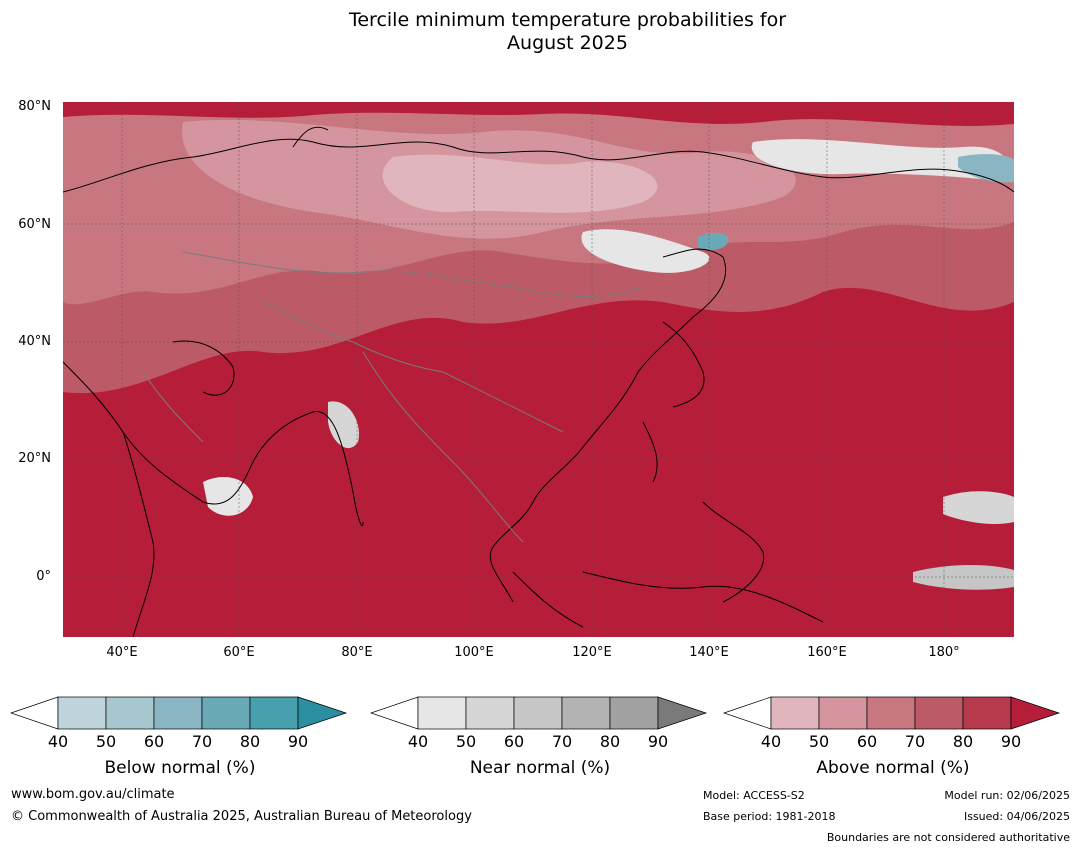 The width and height of the screenshot is (1081, 850). What do you see at coordinates (202, 741) in the screenshot?
I see `cbar-below-tick-70: 70` at bounding box center [202, 741].